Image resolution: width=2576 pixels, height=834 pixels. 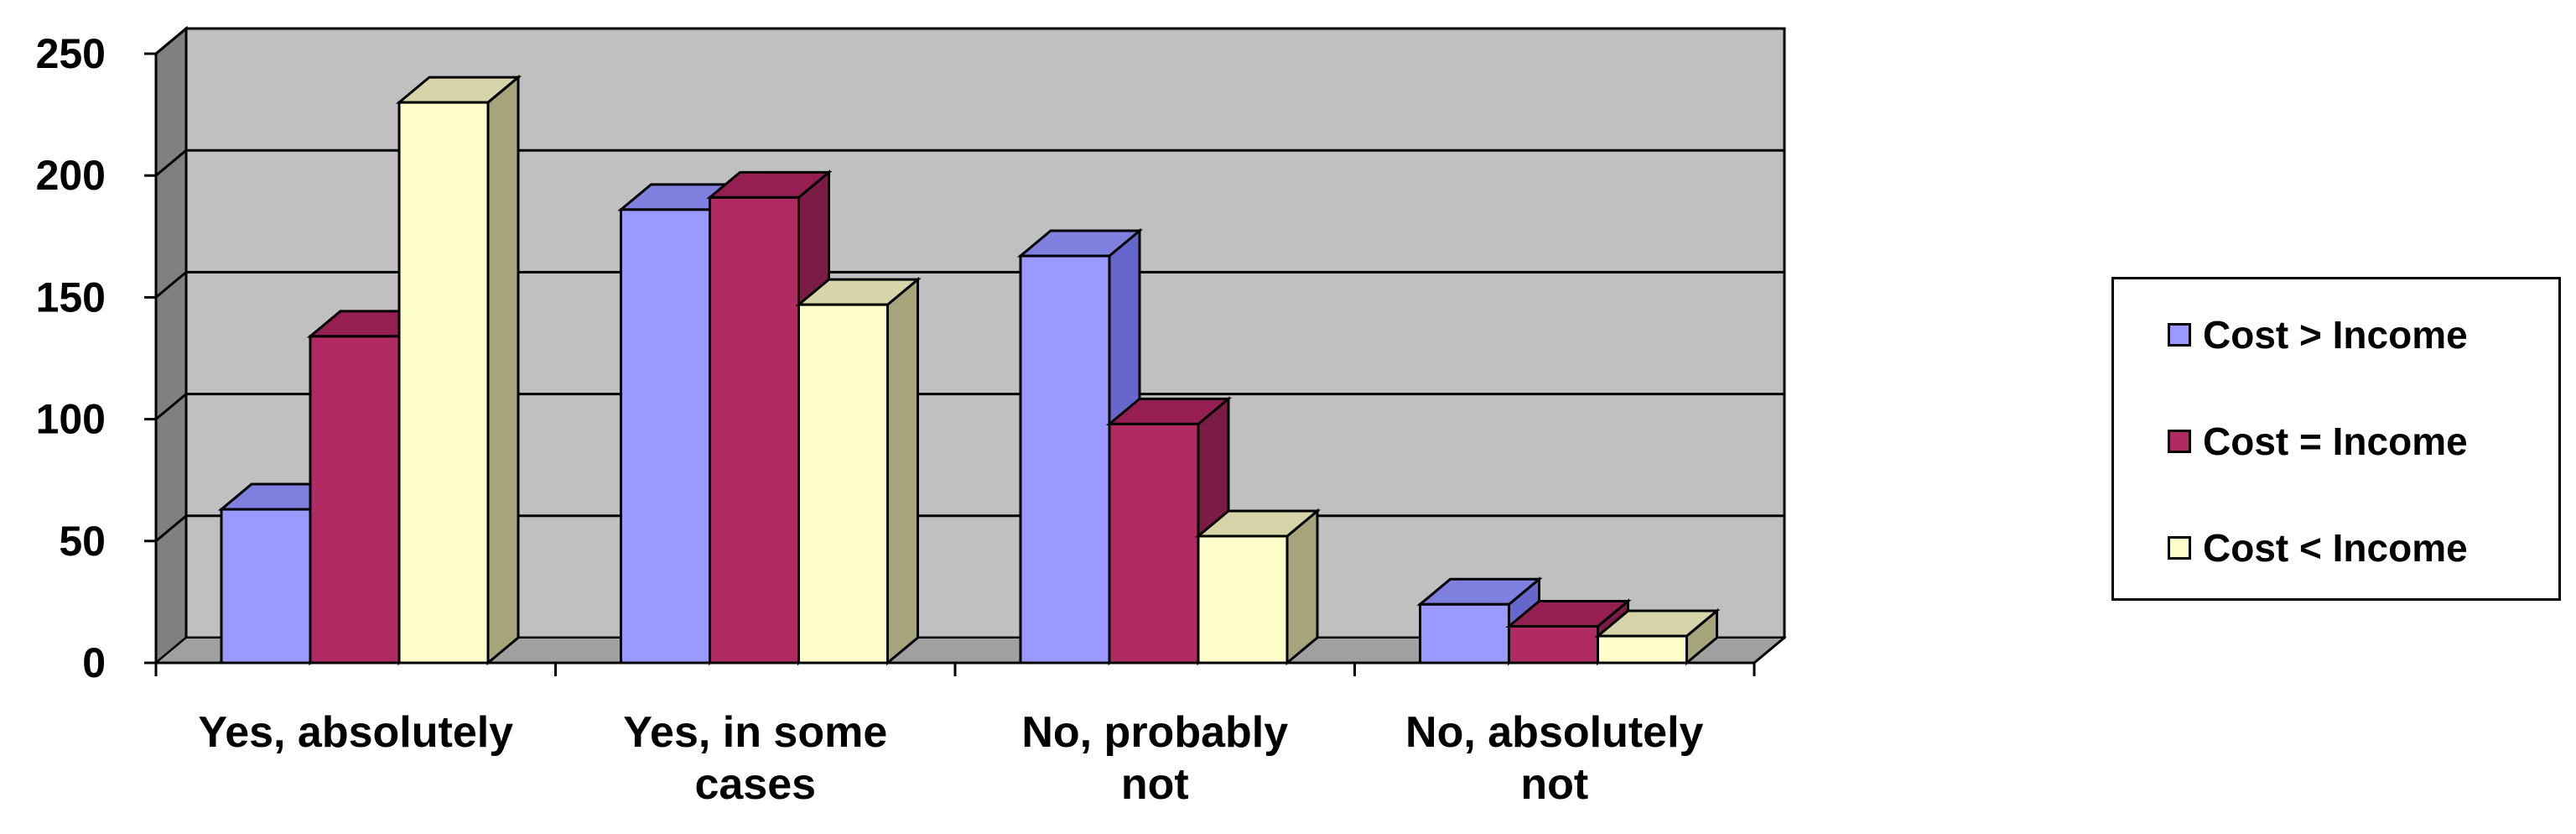 I want to click on x-tick-label: No, probably not, so click(x=1154, y=758).